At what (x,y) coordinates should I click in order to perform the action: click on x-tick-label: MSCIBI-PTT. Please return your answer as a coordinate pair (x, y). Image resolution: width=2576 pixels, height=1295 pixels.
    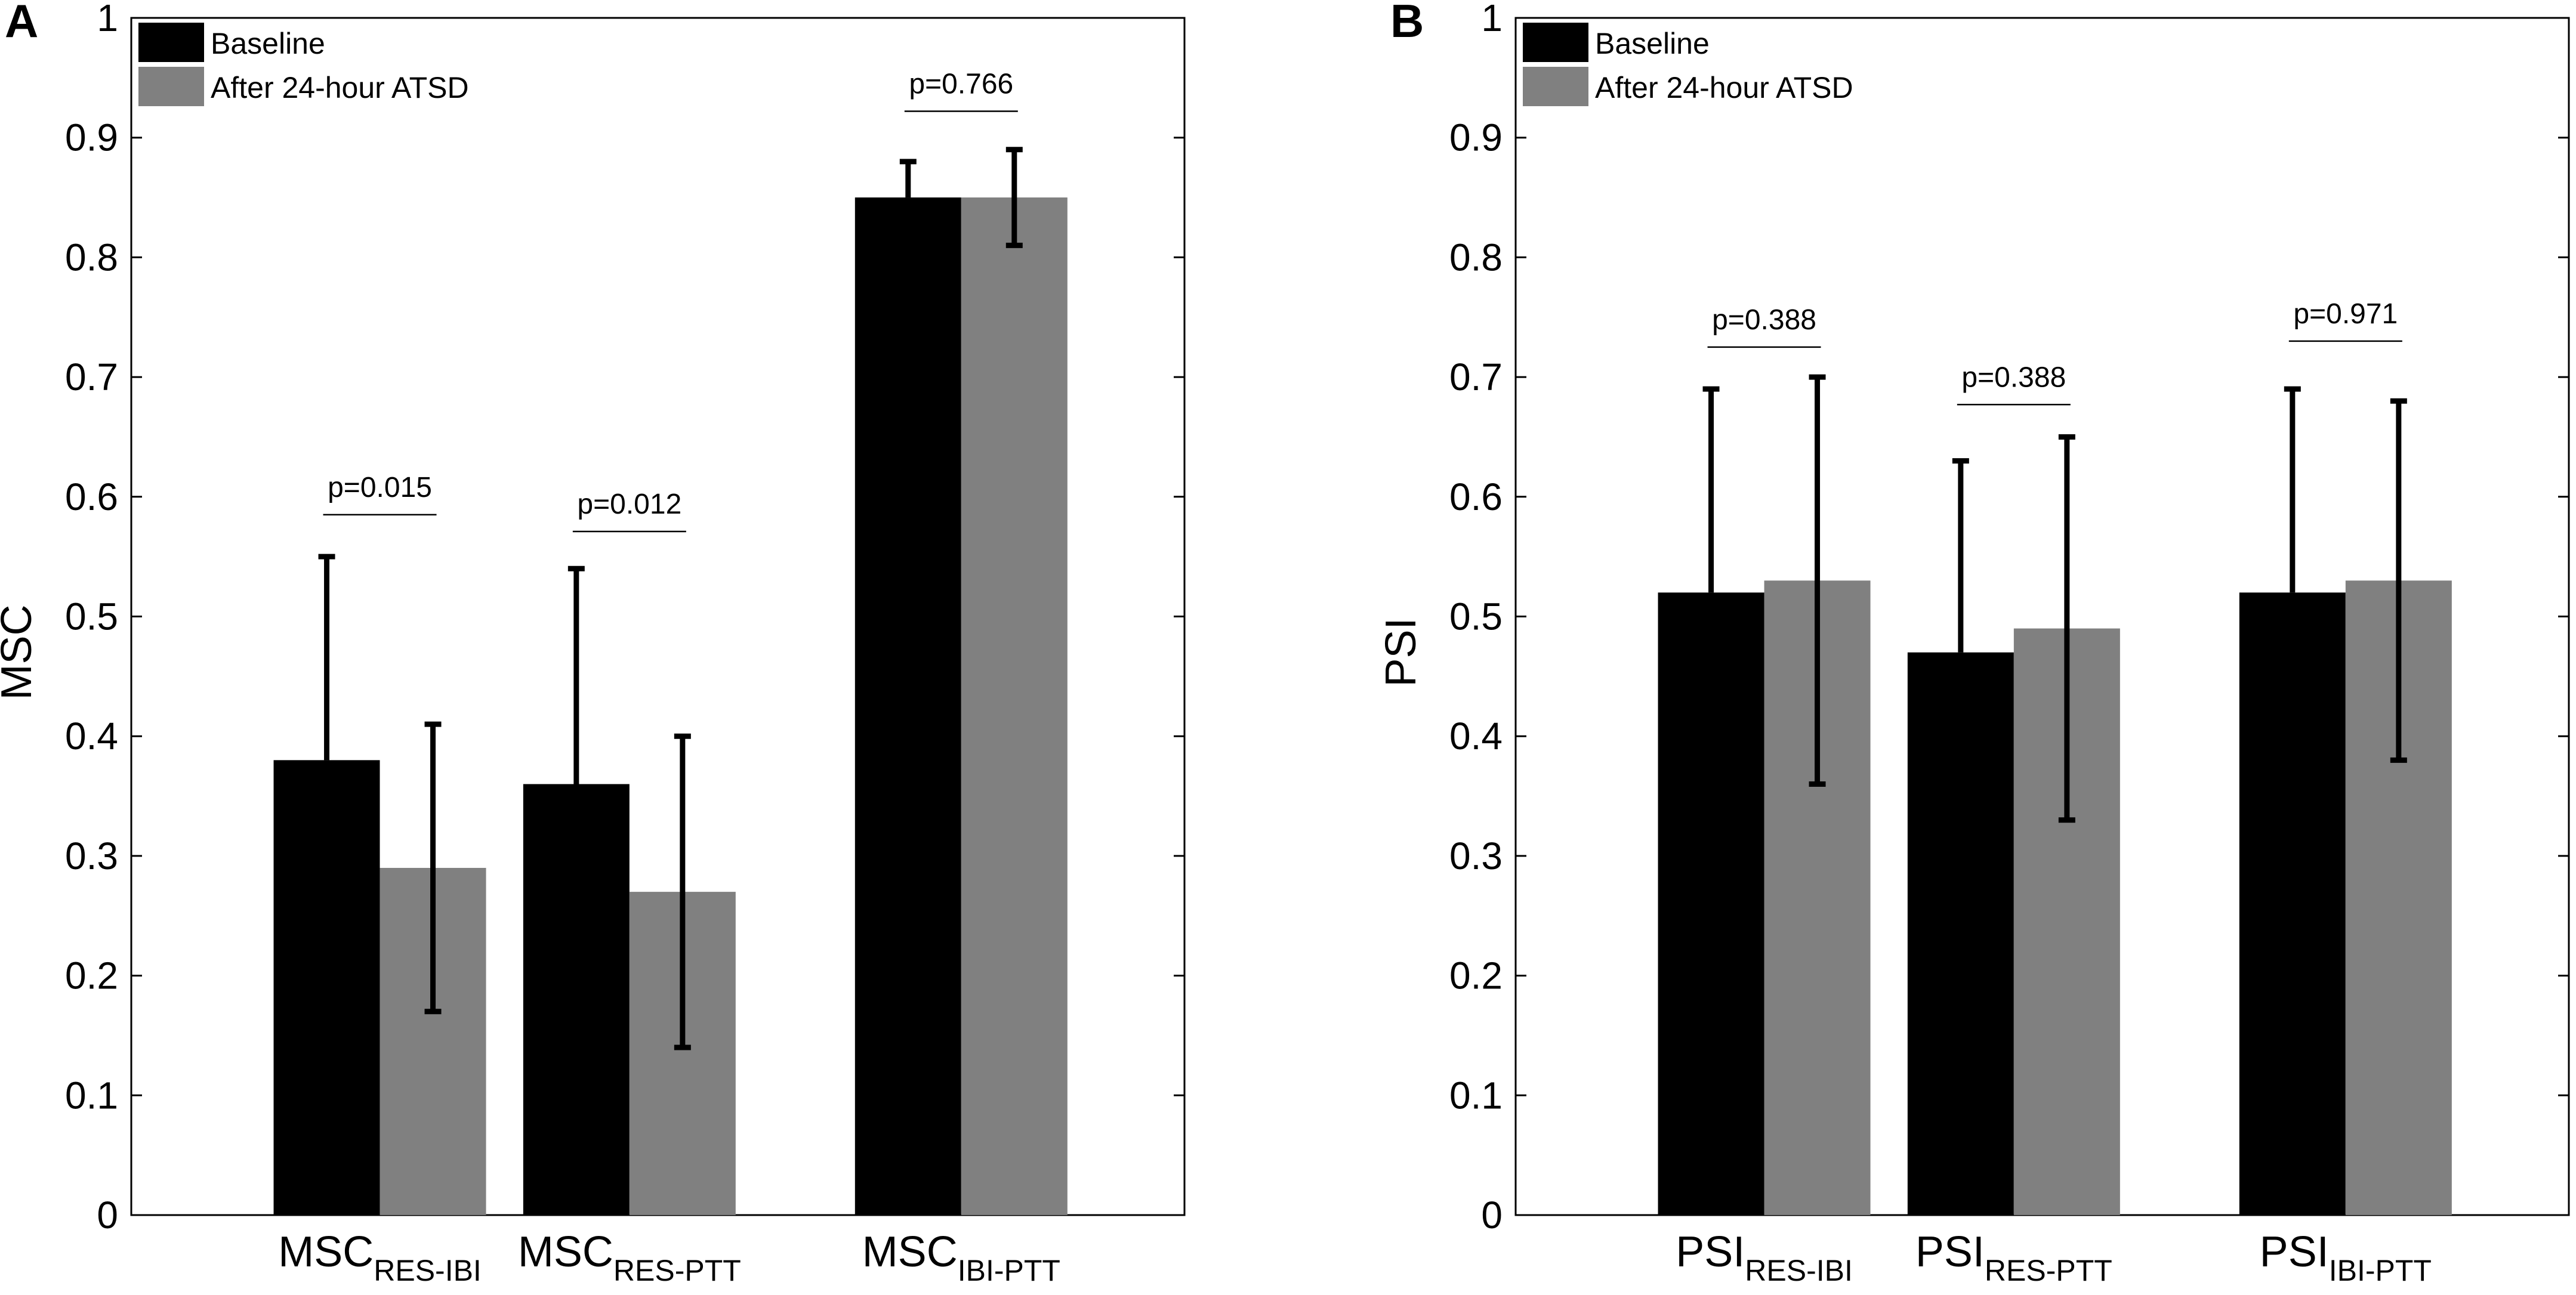
    Looking at the image, I should click on (961, 1257).